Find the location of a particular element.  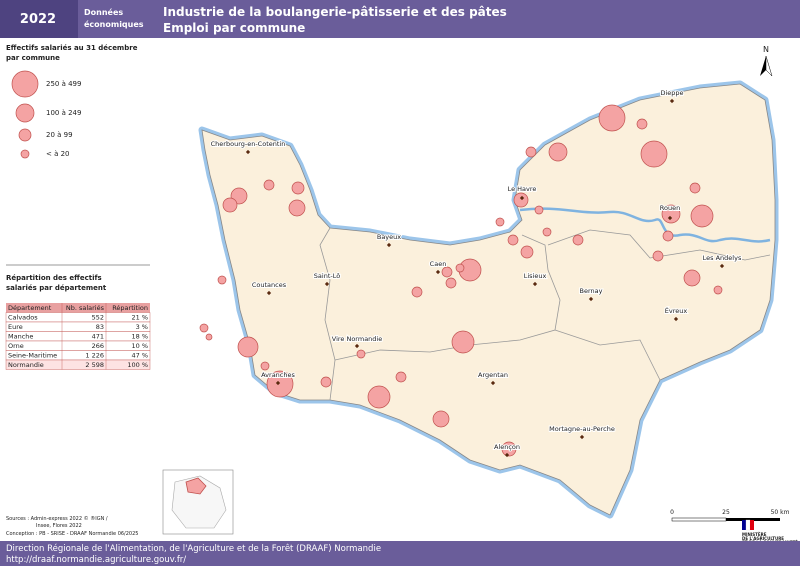

legend-title: par commune is located at coordinates (33, 58).